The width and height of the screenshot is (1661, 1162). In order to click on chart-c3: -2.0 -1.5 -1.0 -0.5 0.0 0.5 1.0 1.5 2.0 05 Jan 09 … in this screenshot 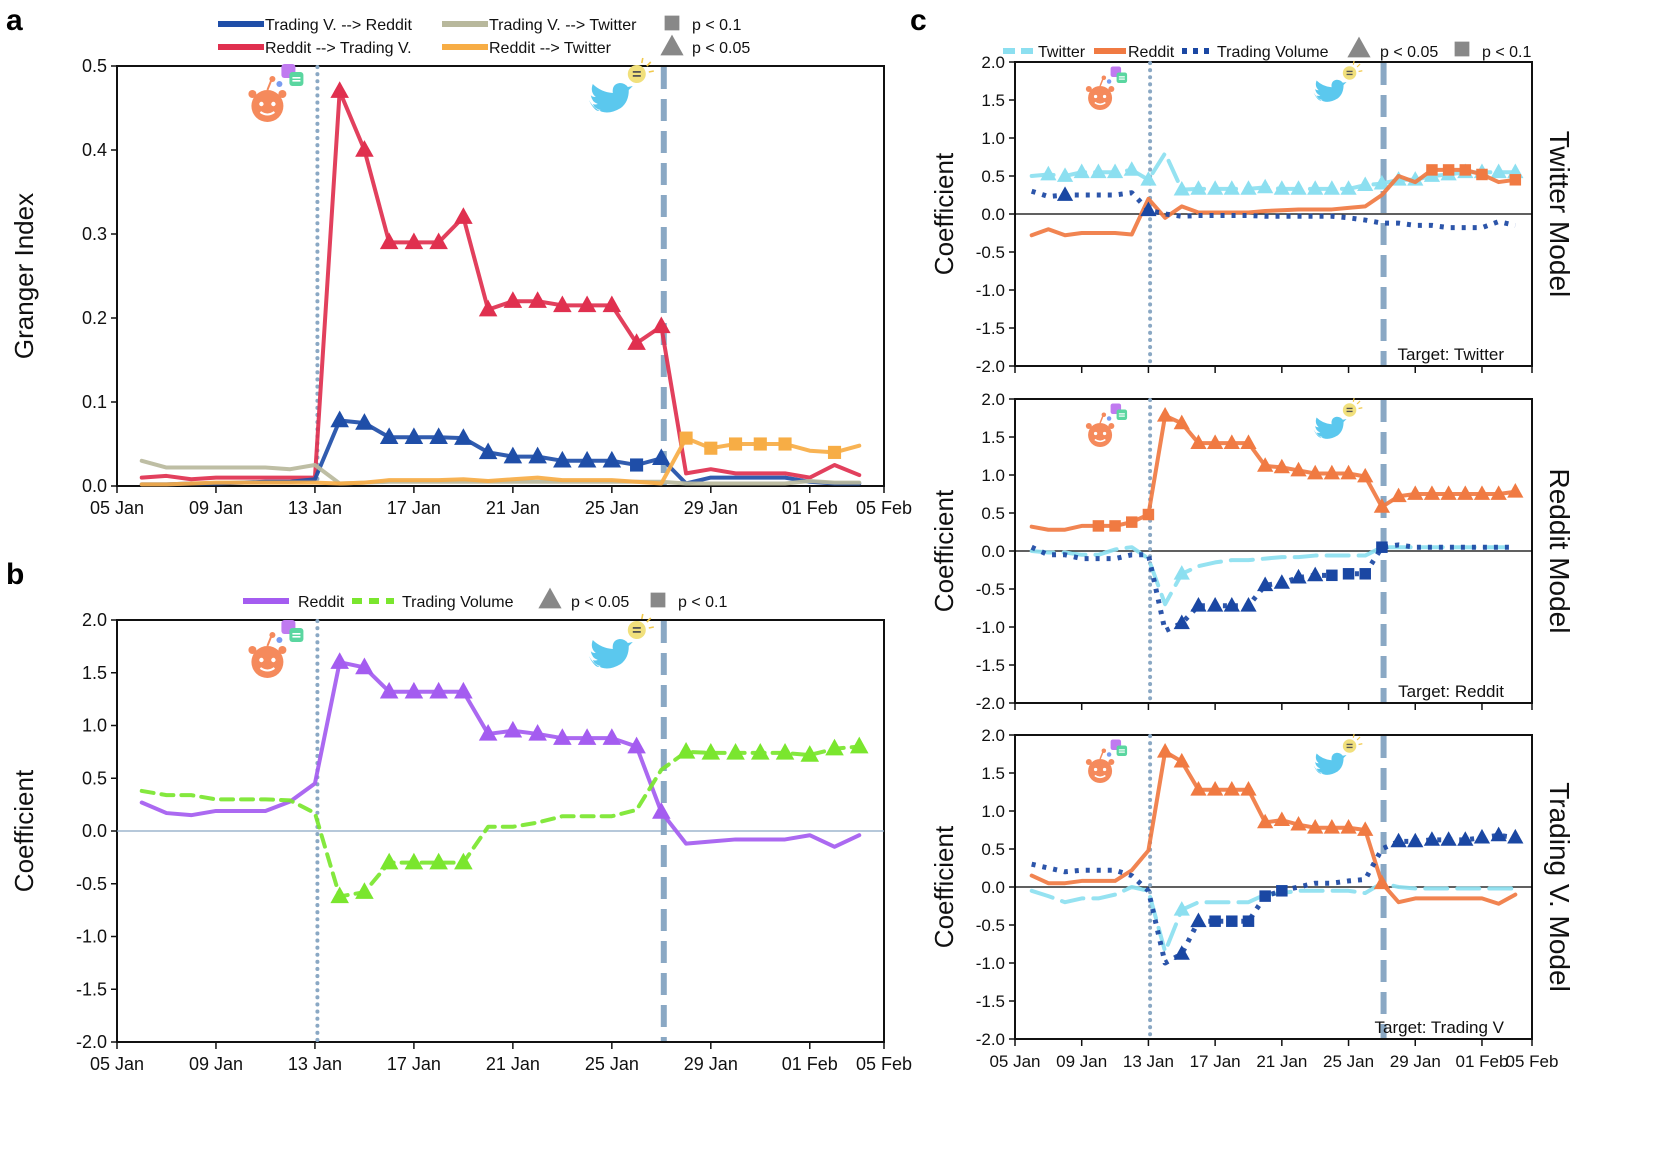, I will do `click(1252, 898)`.